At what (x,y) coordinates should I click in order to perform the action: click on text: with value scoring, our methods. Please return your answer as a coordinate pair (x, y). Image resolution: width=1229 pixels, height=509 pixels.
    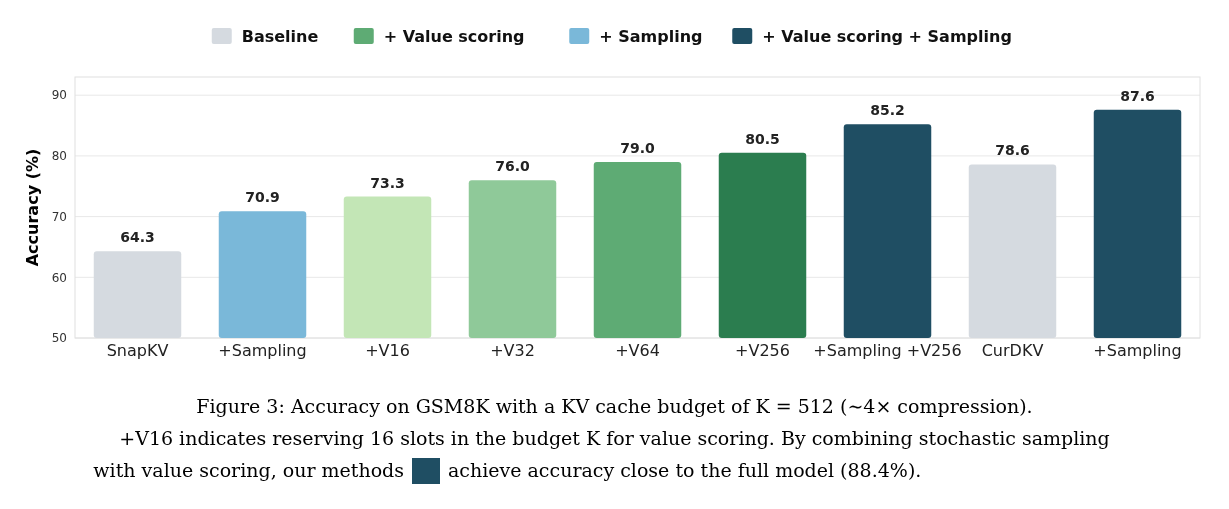
    Looking at the image, I should click on (248, 470).